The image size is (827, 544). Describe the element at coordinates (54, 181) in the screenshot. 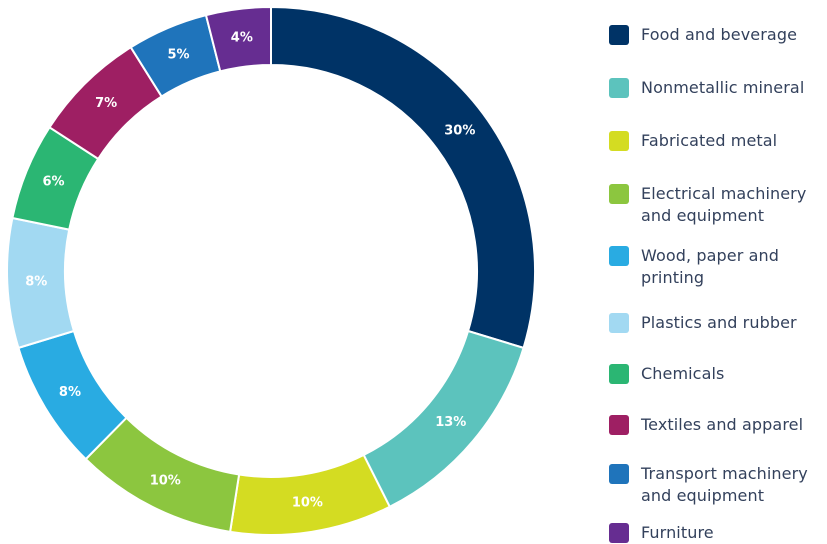

I see `slice-label: 6%` at that location.